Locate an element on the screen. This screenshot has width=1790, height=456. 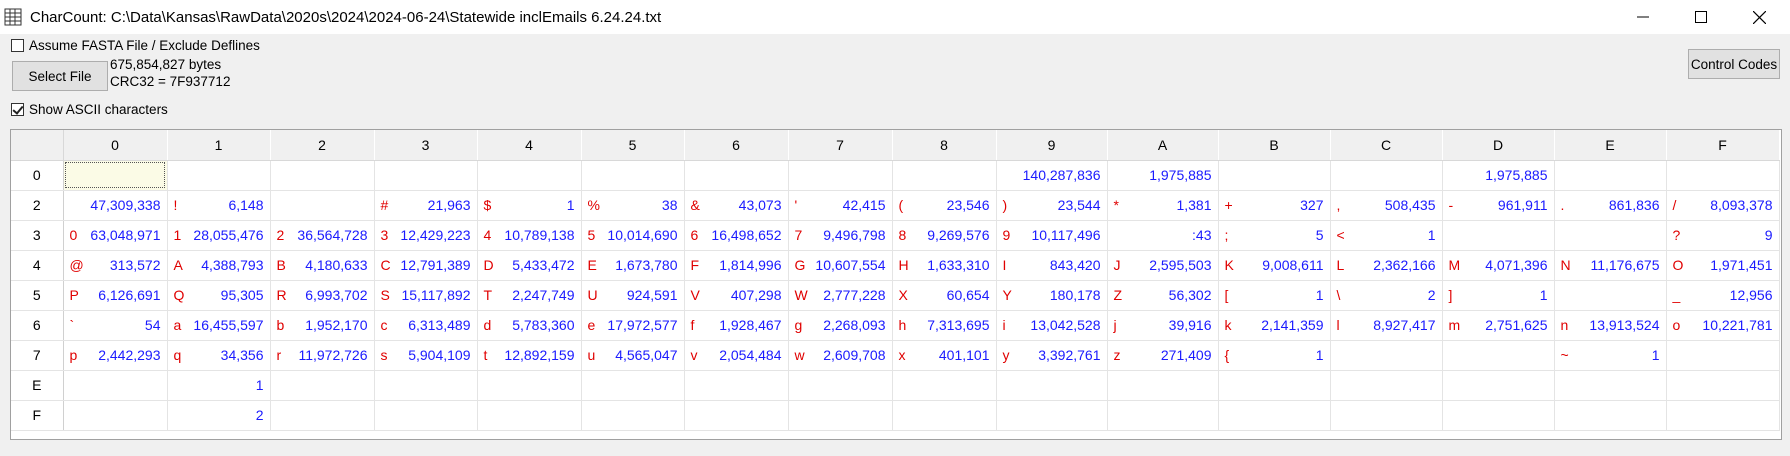
show-ascii-checkbox-row: Show ASCII characters is located at coordinates (89, 109).